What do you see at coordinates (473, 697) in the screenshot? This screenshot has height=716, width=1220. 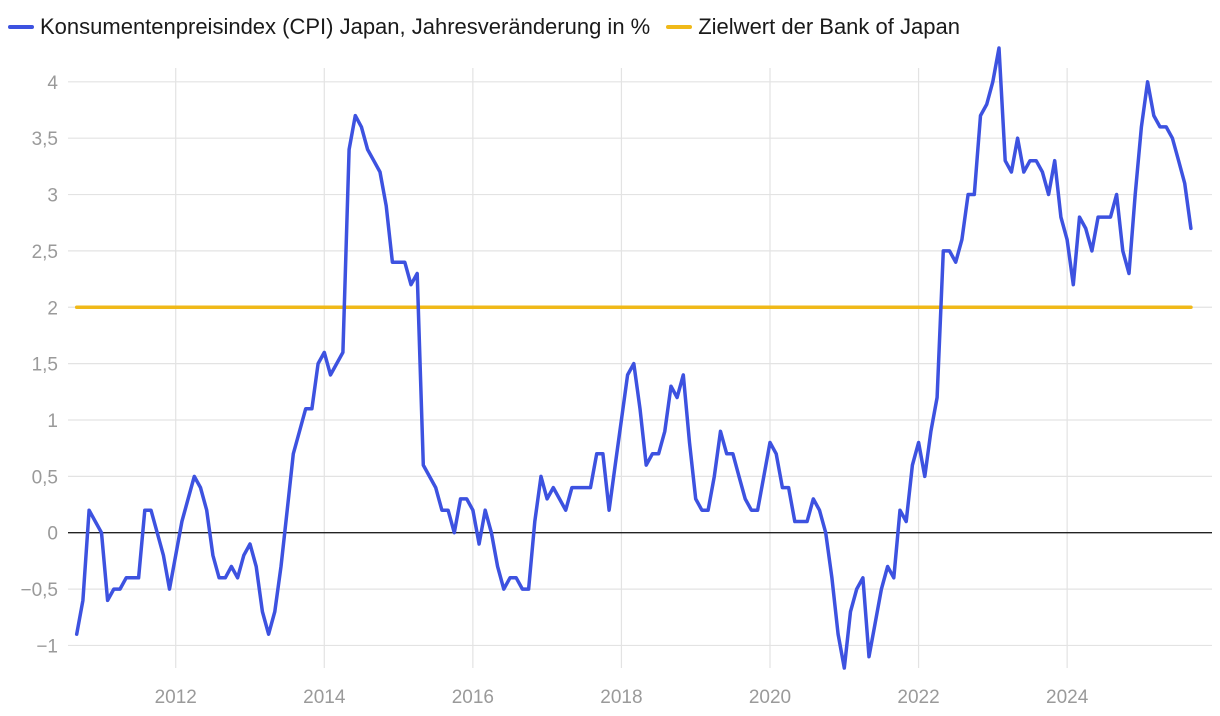 I see `x-tick-label: 2016` at bounding box center [473, 697].